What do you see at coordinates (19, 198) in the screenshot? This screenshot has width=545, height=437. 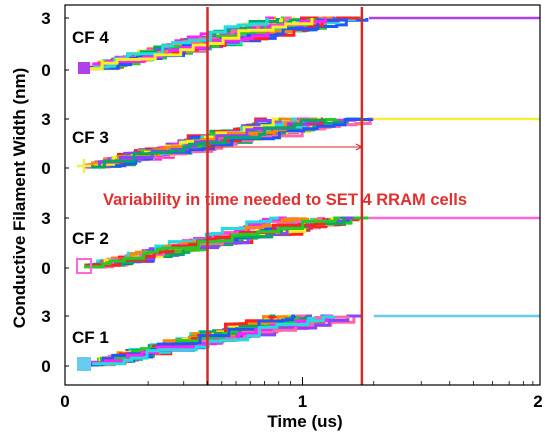 I see `y-axis-title: Conductive Filament Width (nm)` at bounding box center [19, 198].